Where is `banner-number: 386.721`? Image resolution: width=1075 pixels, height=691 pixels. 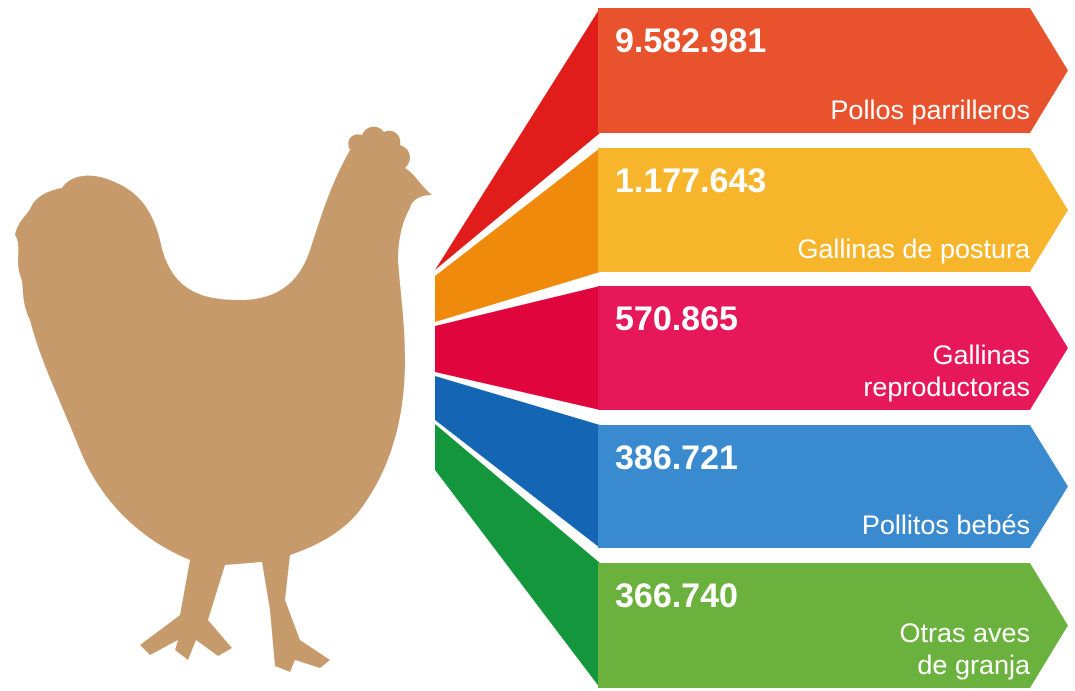
banner-number: 386.721 is located at coordinates (676, 458).